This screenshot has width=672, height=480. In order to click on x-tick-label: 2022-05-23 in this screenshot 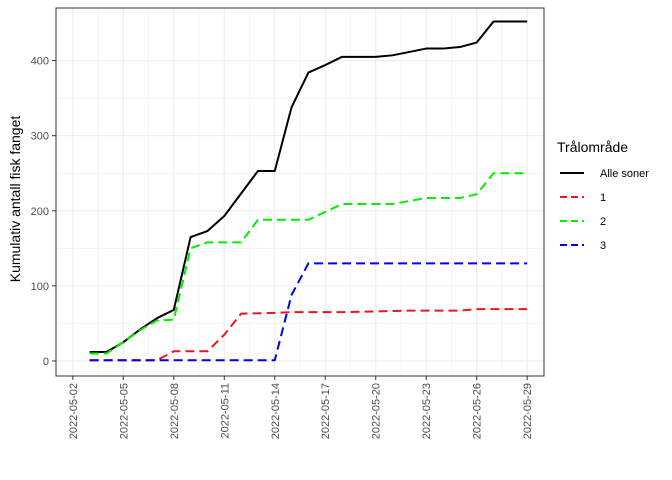, I will do `click(427, 411)`.